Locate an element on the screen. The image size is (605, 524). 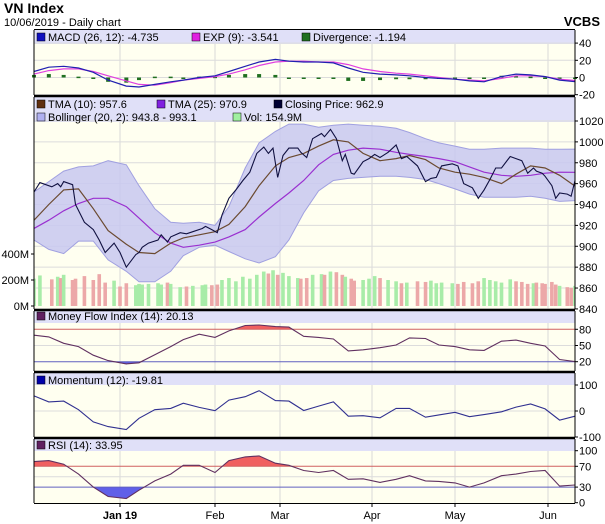
price-axis-tick-label: 880 is located at coordinates (588, 268).